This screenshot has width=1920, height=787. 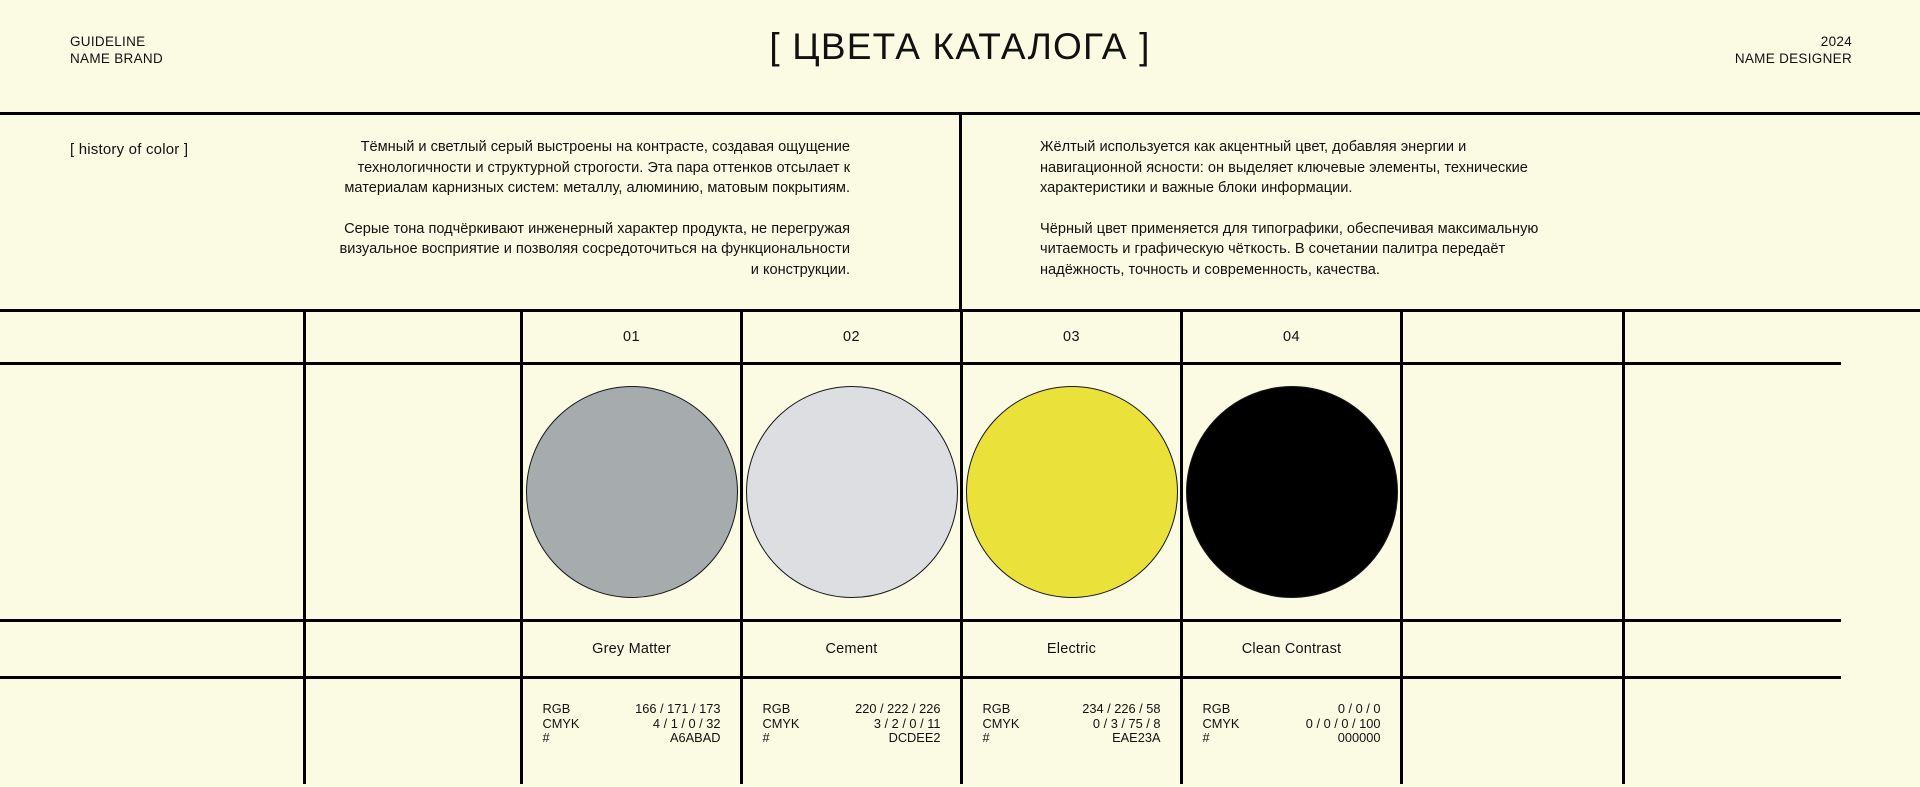 I want to click on cmyk-value: 3 / 2 / 0 / 11, so click(x=907, y=723).